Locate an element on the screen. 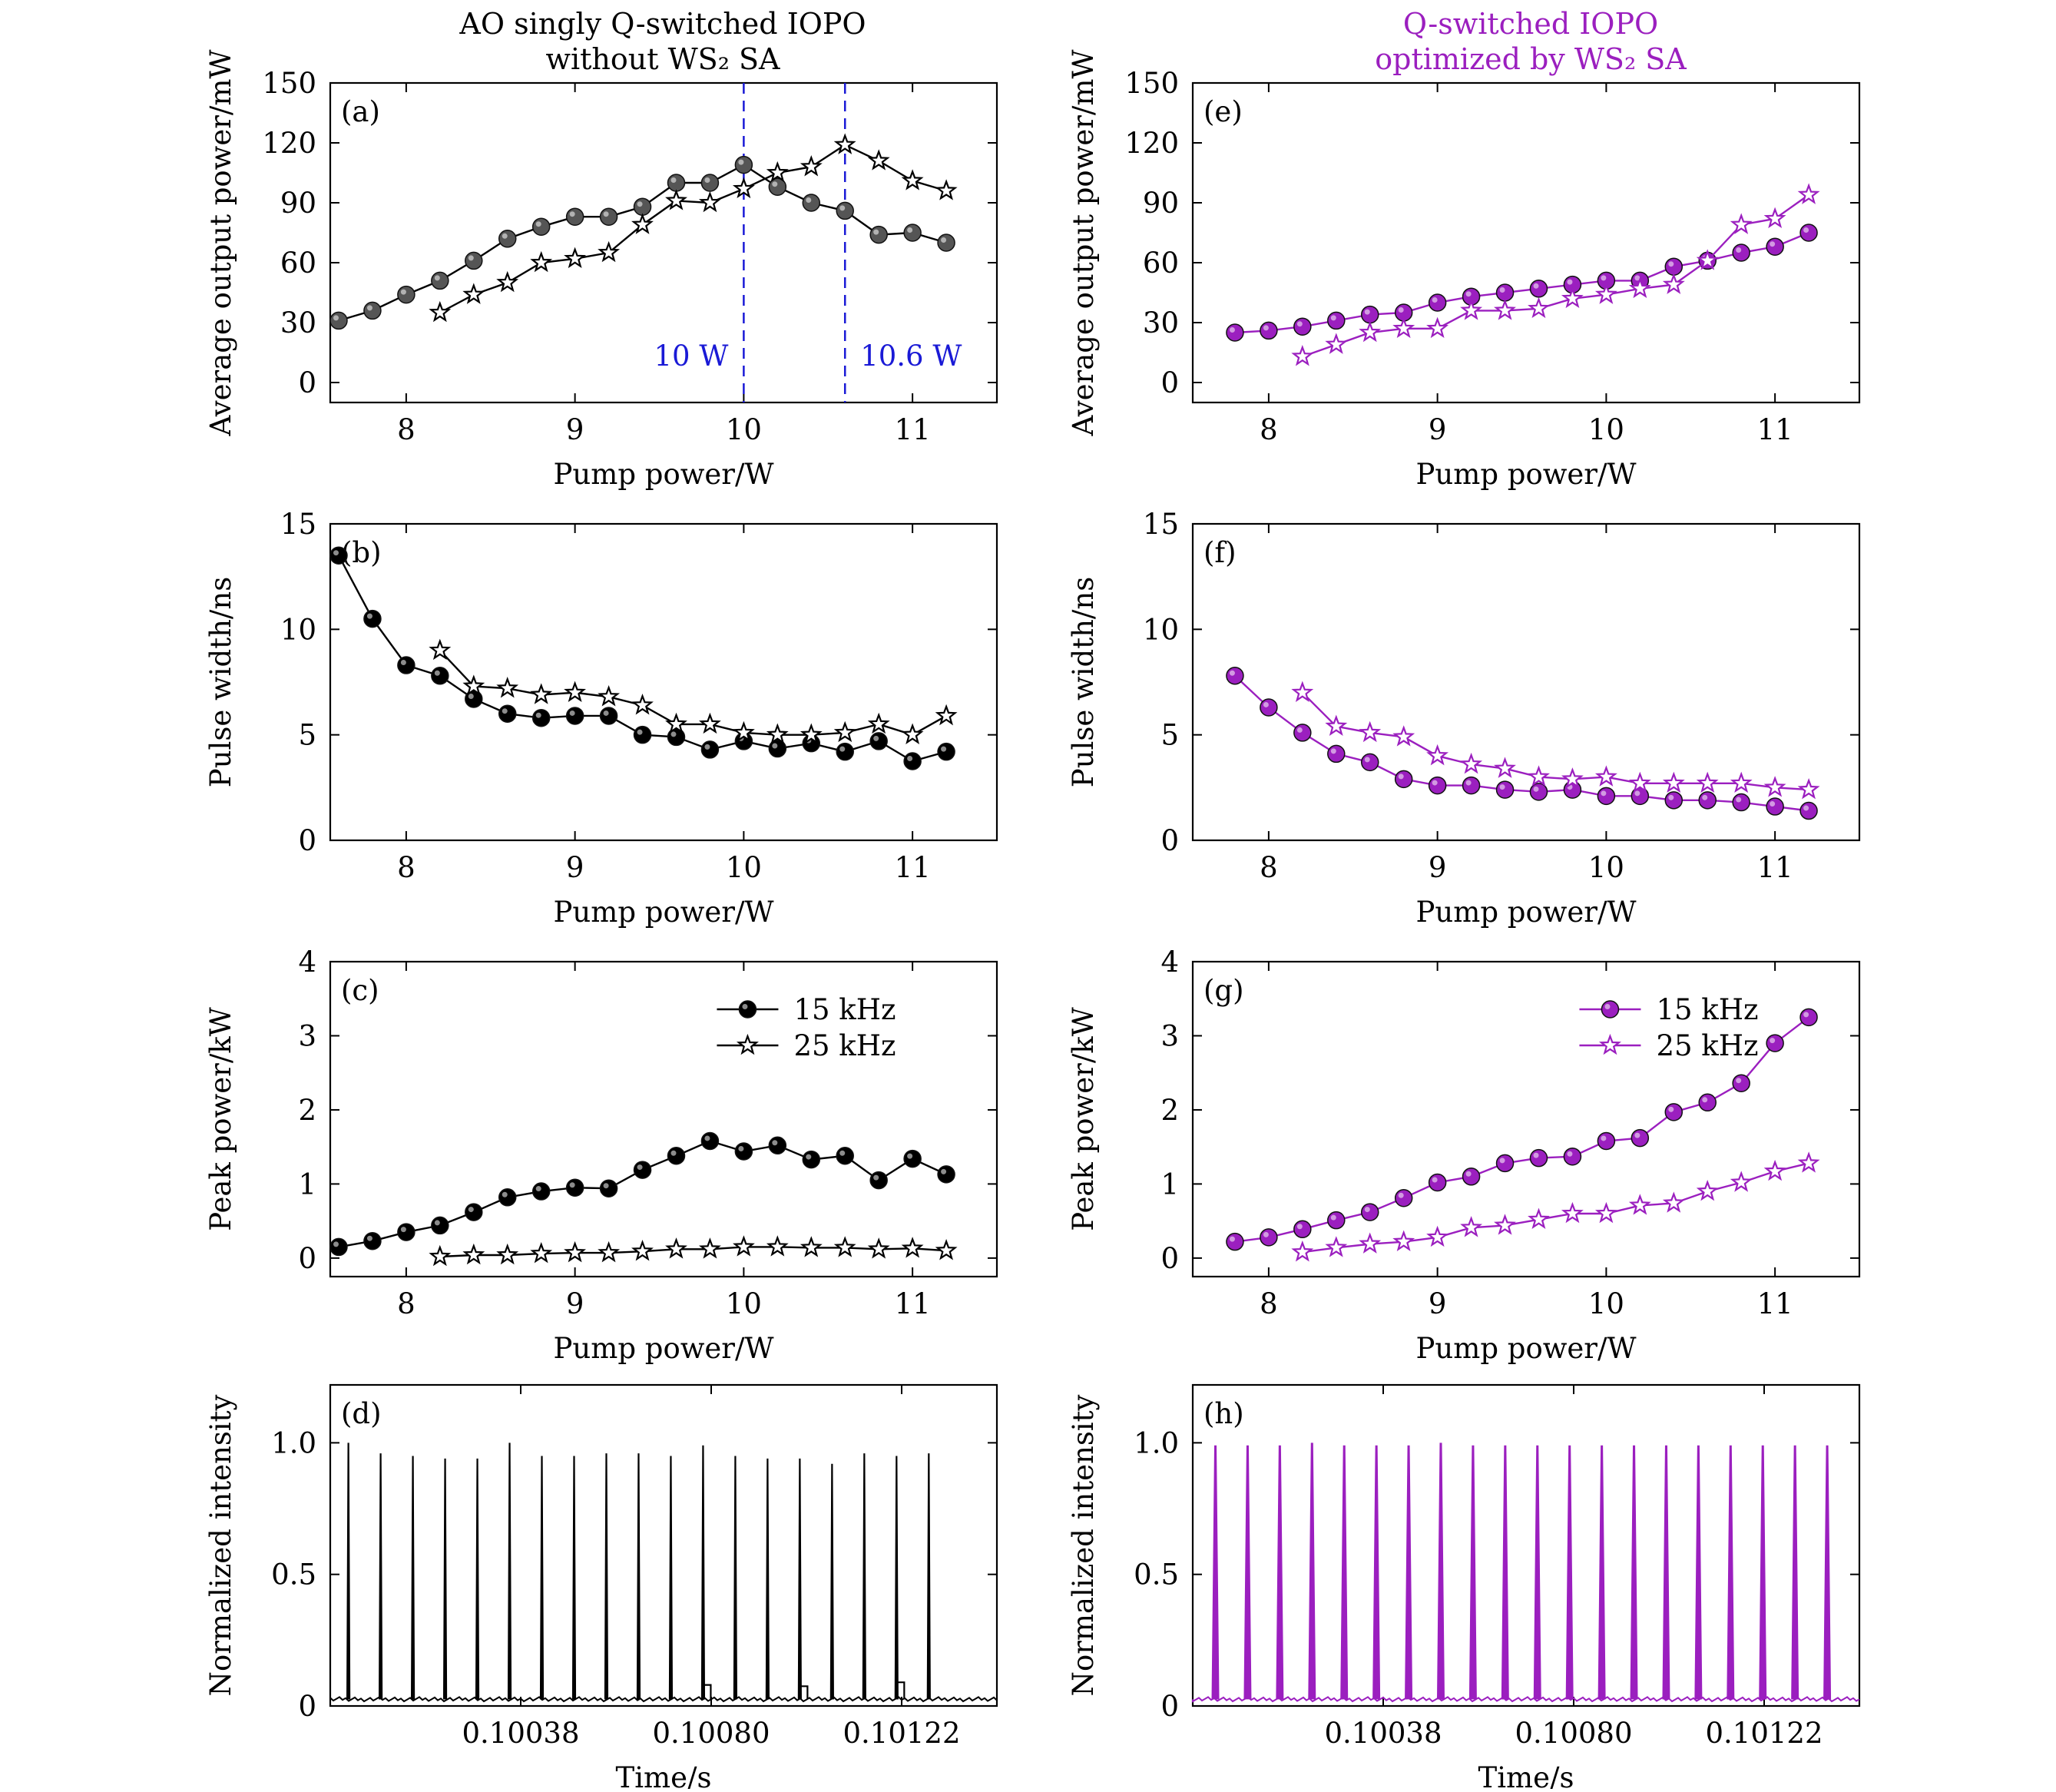 The height and width of the screenshot is (1792, 2056). x-tick-label-a: 9 is located at coordinates (575, 429).